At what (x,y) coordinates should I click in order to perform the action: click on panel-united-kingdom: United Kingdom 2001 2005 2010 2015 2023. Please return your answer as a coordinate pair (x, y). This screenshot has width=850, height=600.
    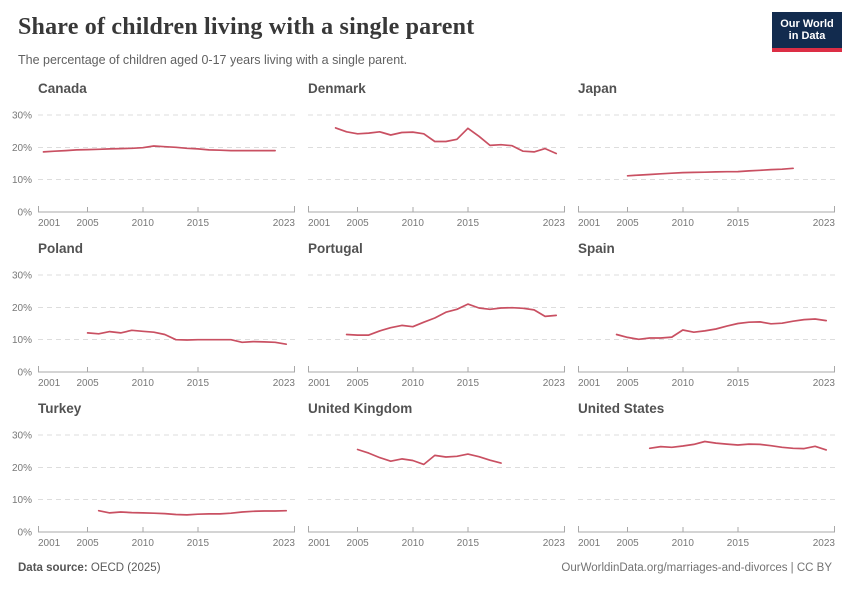
    Looking at the image, I should click on (436, 475).